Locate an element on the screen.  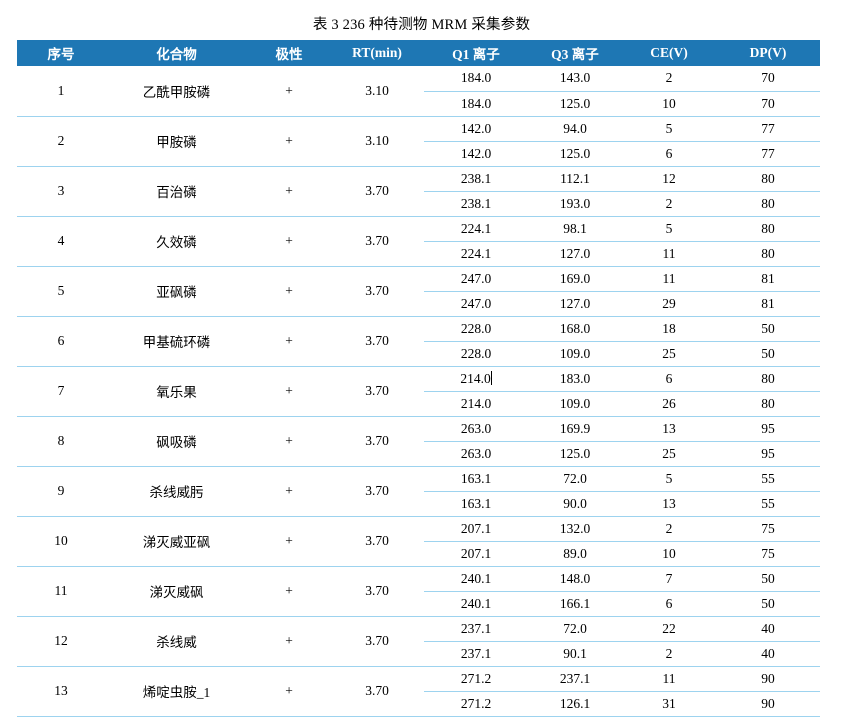
cell-no: 8 is located at coordinates (61, 441).